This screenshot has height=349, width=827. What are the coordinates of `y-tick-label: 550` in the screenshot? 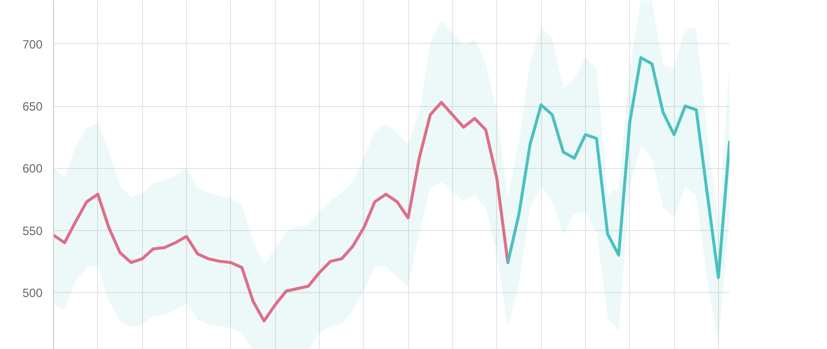 It's located at (32, 231).